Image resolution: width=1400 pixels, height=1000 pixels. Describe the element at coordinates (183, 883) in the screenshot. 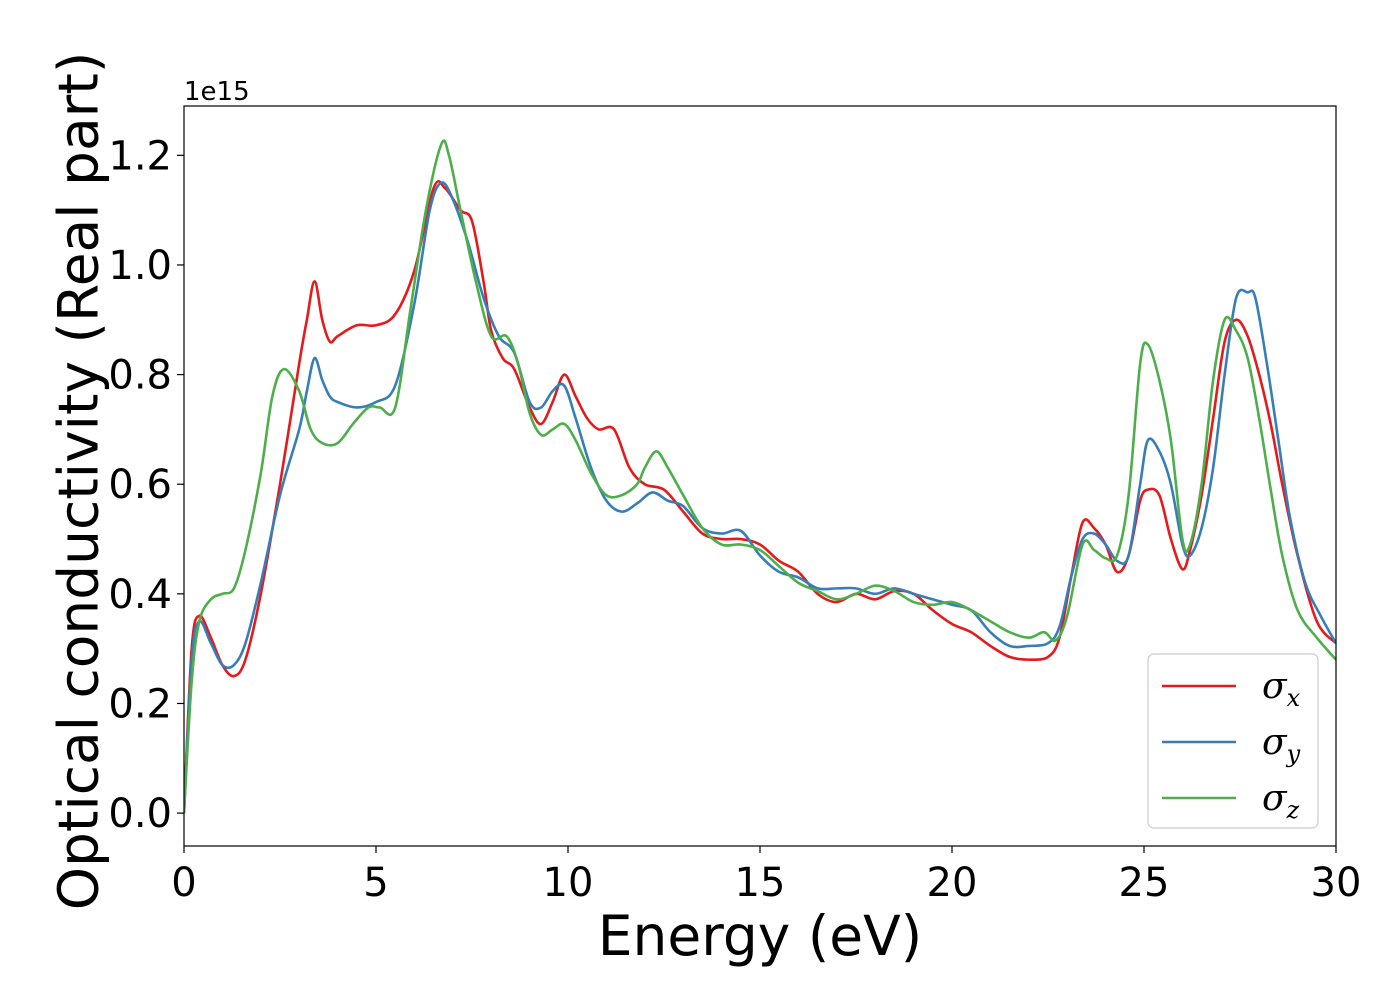

I see `x-tick-label: 0` at that location.